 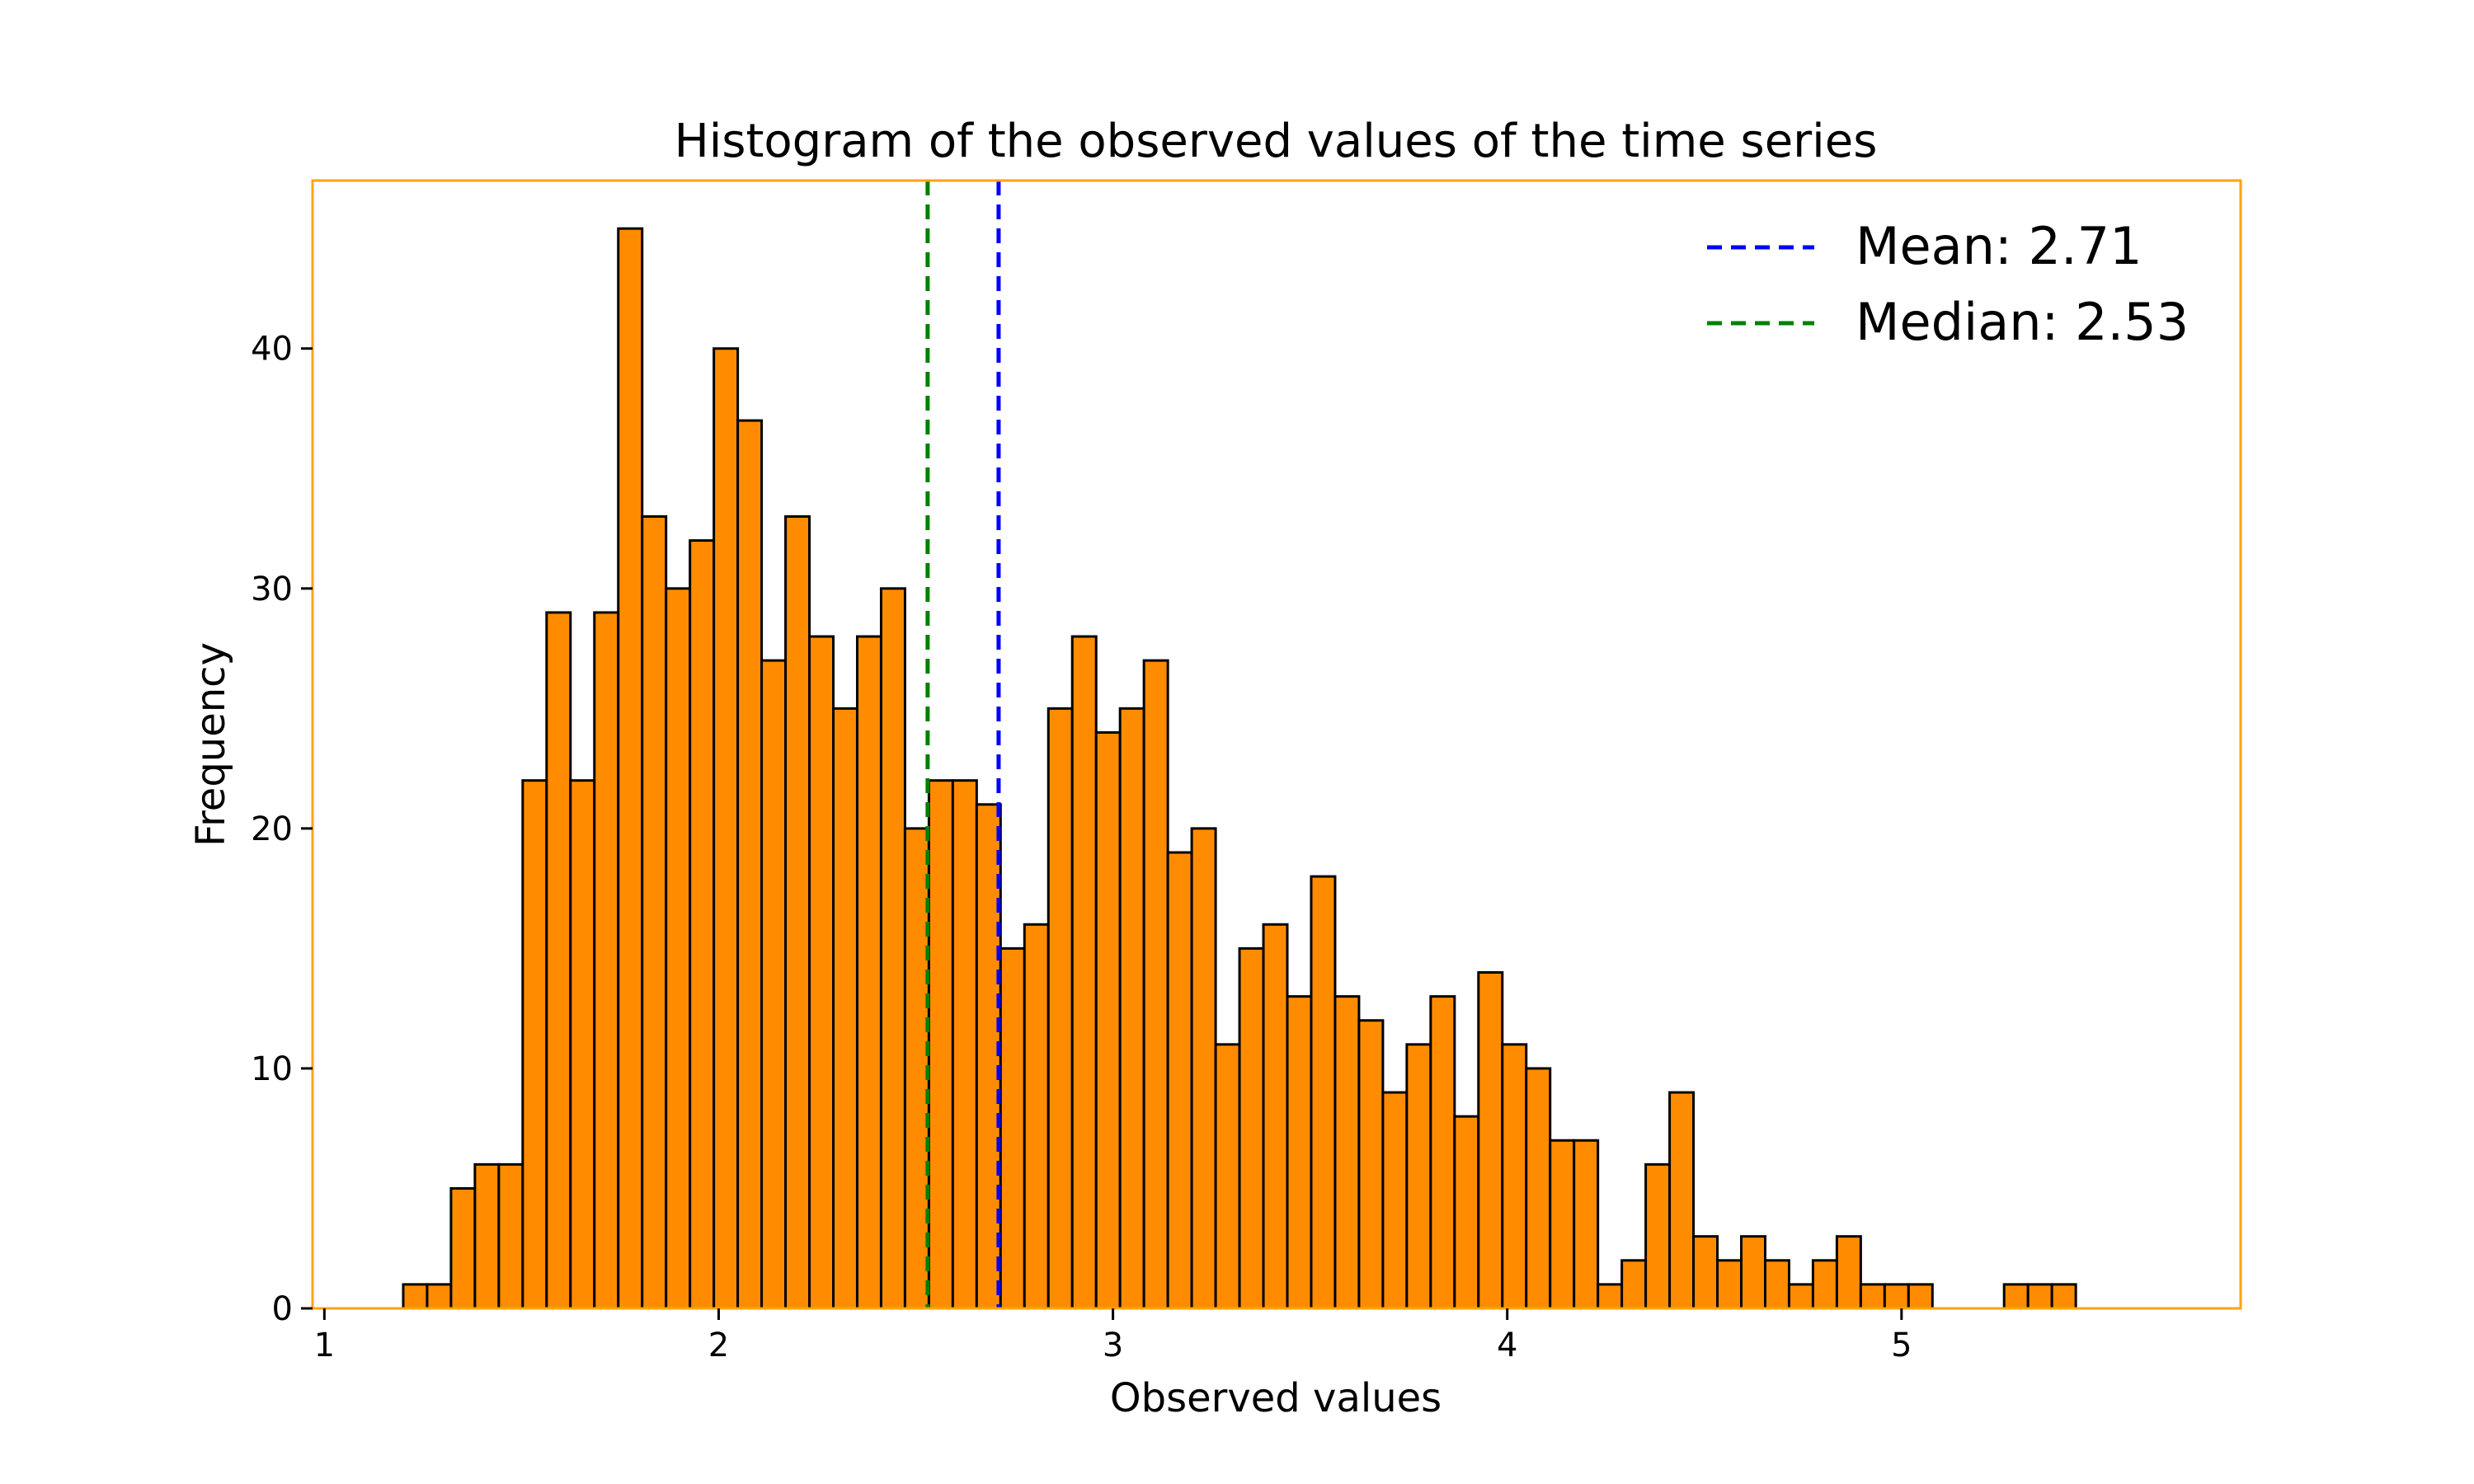 What do you see at coordinates (1113, 1345) in the screenshot?
I see `x-tick-label: 3` at bounding box center [1113, 1345].